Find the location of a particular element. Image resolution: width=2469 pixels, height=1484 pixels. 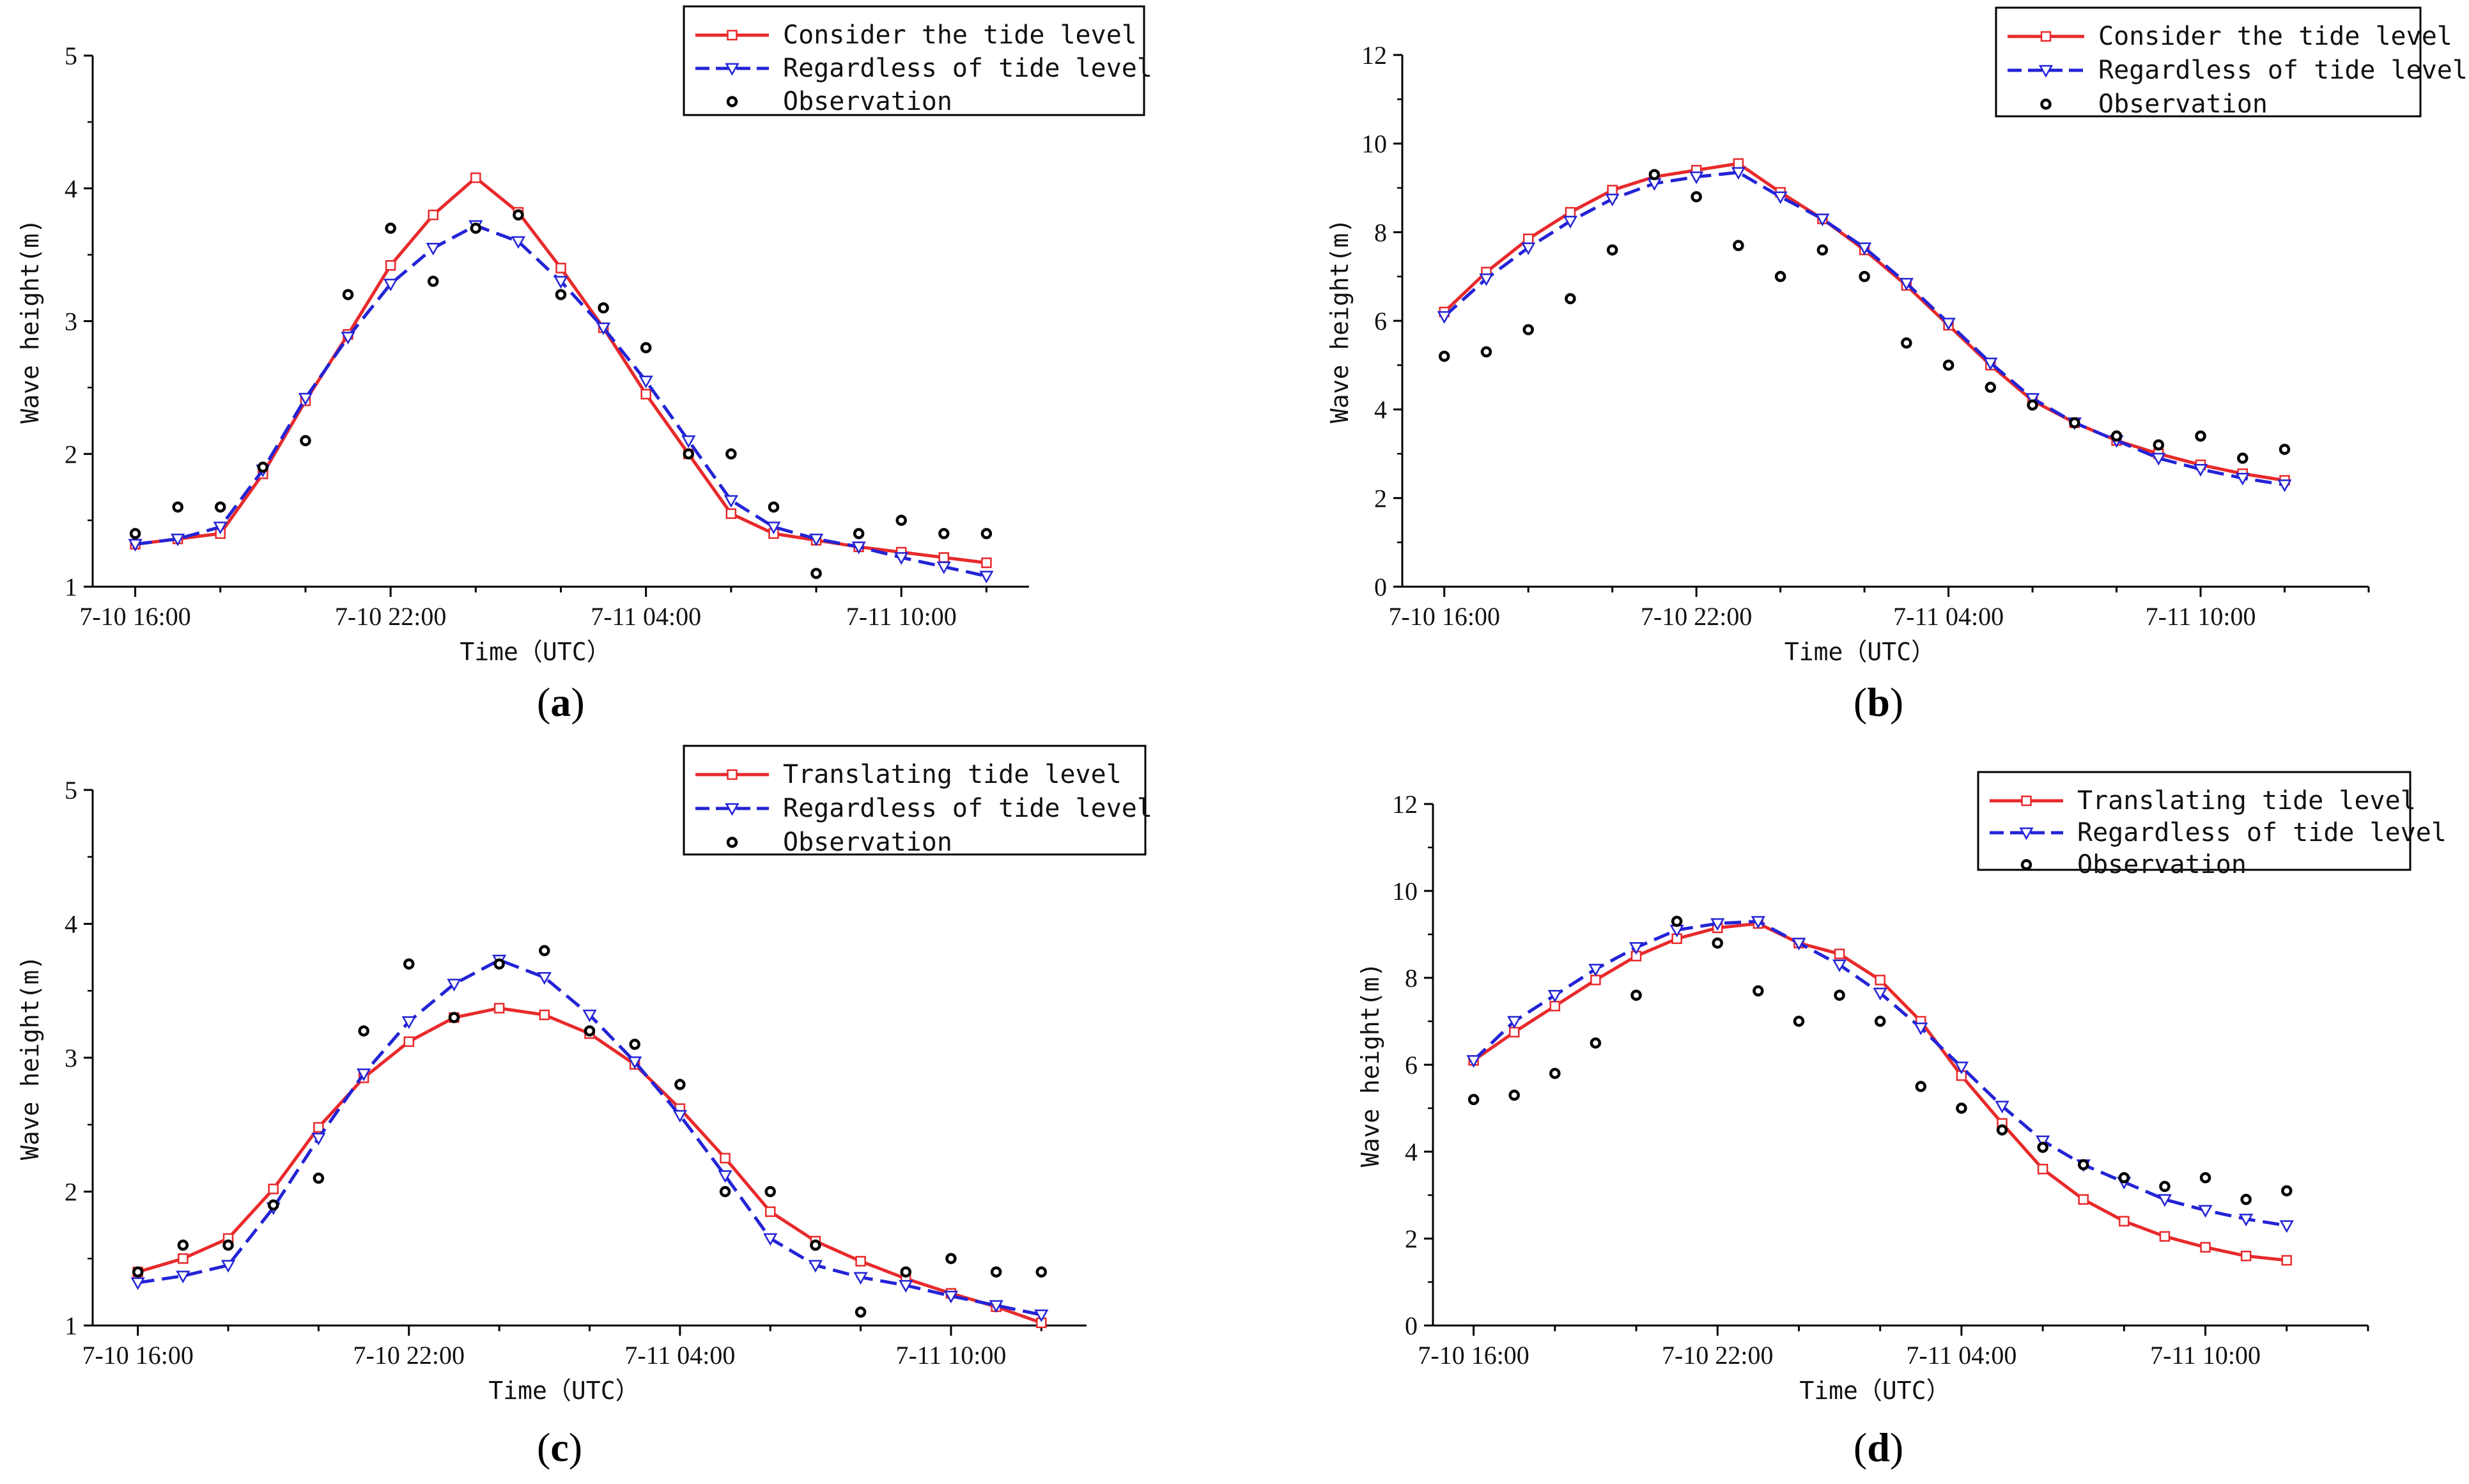

y-axis-title: Wave height(m) is located at coordinates (1340, 321).